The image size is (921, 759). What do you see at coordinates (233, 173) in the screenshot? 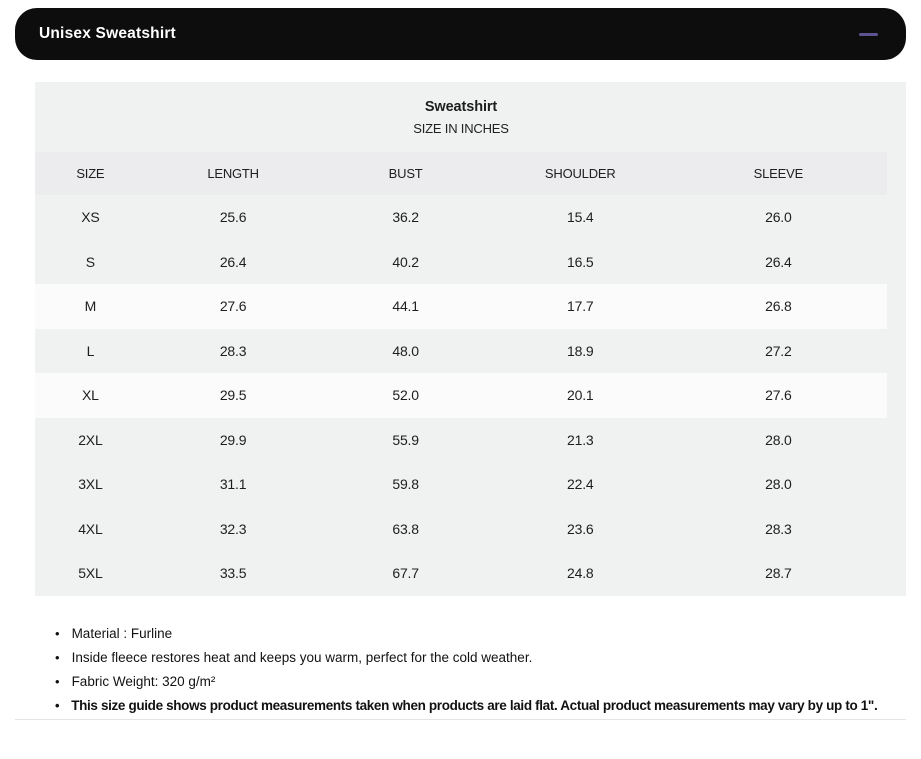
I see `column-header-length: LENGTH` at bounding box center [233, 173].